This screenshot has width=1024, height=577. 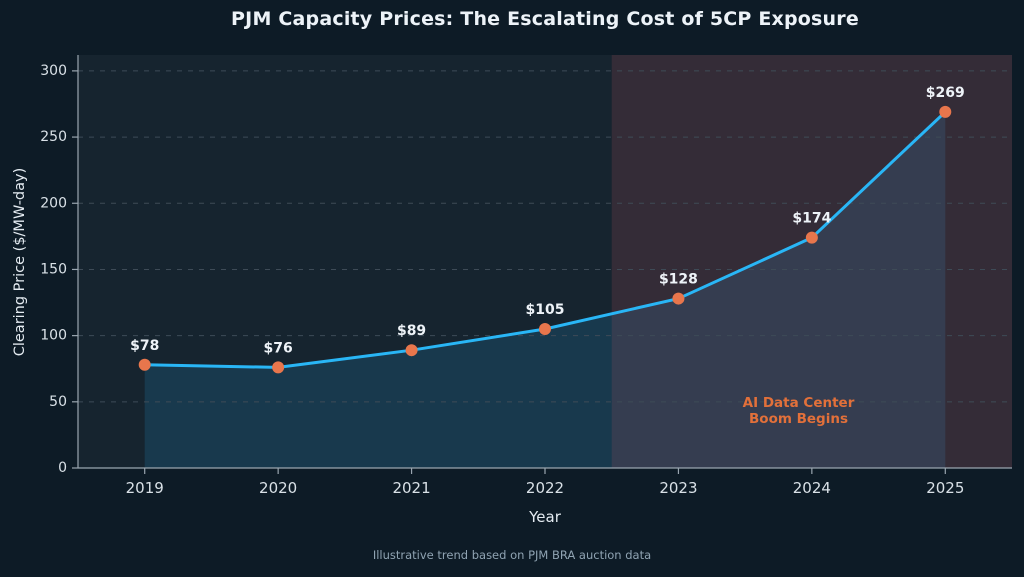 I want to click on x-tick-label: 2019, so click(x=145, y=488).